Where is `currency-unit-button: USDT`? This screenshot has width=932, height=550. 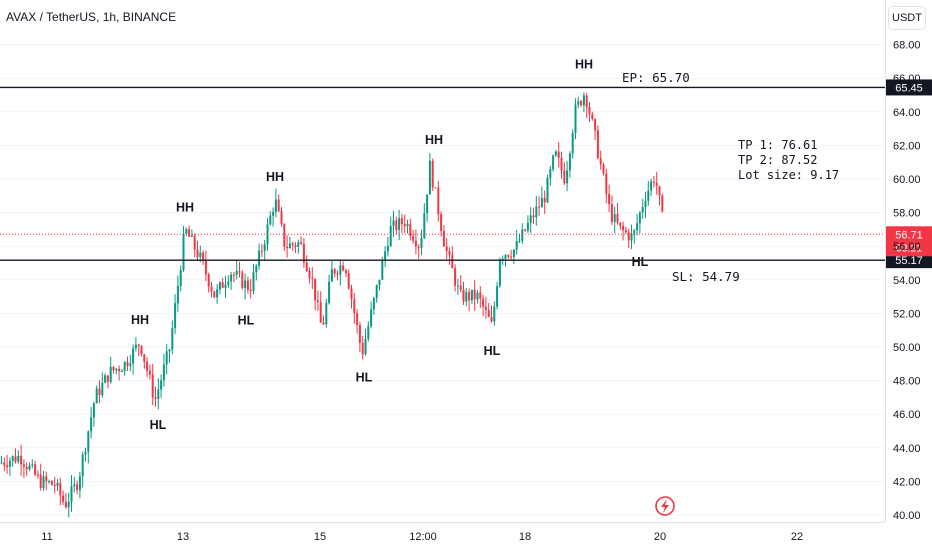 currency-unit-button: USDT is located at coordinates (907, 18).